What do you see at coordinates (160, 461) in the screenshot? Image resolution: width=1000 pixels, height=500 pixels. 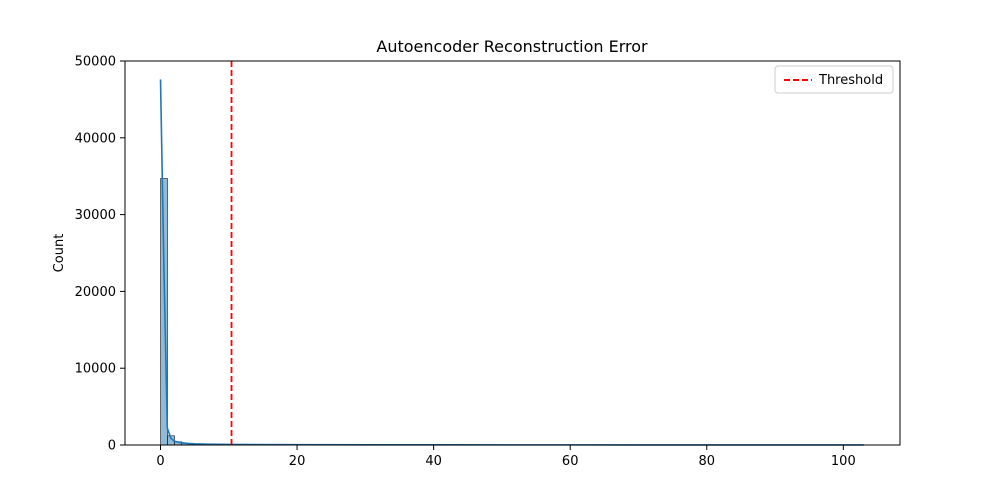 I see `x-tick-label: 0` at bounding box center [160, 461].